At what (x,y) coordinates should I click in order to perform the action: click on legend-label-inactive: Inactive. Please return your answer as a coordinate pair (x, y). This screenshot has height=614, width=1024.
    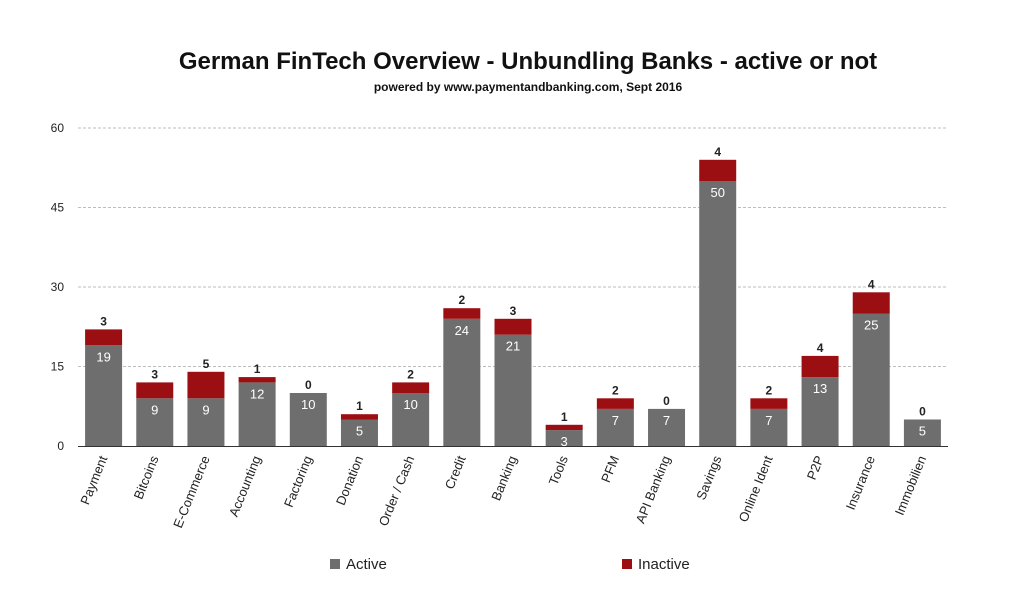
    Looking at the image, I should click on (664, 564).